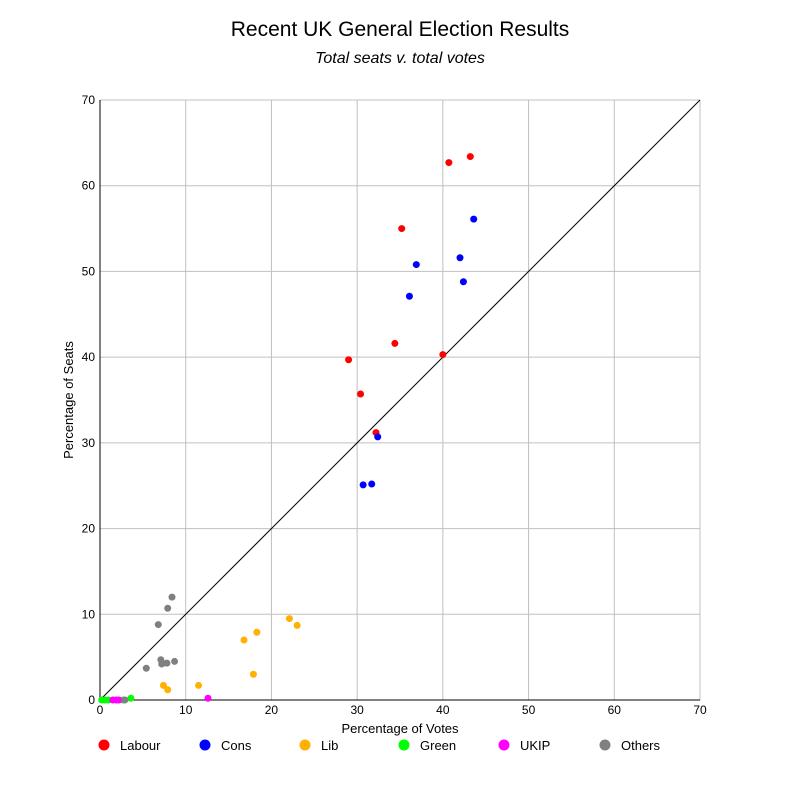 The height and width of the screenshot is (800, 800). What do you see at coordinates (329, 745) in the screenshot?
I see `legend-label-lib: Lib` at bounding box center [329, 745].